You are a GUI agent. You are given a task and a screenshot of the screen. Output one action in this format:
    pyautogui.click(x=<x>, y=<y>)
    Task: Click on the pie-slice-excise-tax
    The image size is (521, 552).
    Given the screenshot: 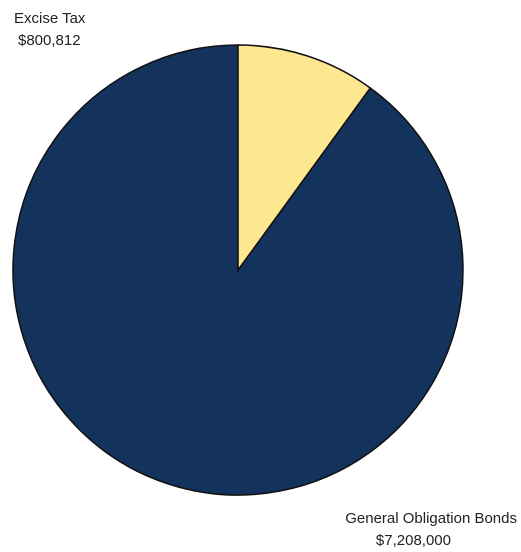 What is the action you would take?
    pyautogui.click(x=304, y=158)
    